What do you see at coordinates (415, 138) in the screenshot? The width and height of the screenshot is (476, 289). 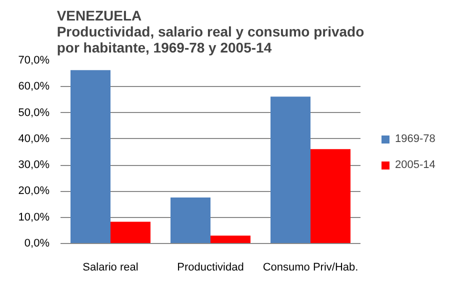 I see `legend-label: 1969-78` at bounding box center [415, 138].